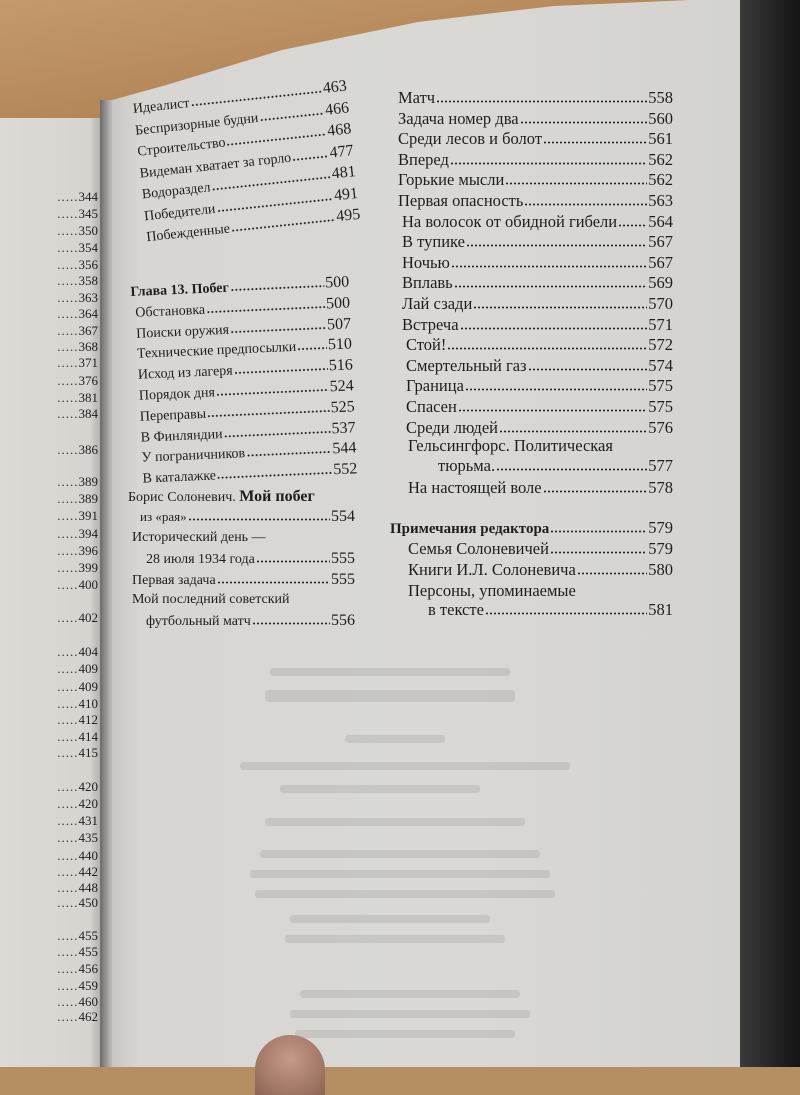 The height and width of the screenshot is (1095, 800). Describe the element at coordinates (539, 407) in the screenshot. I see `toc-entry: Спасен 575` at that location.